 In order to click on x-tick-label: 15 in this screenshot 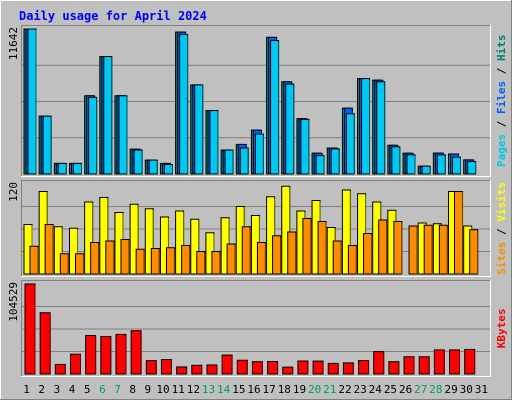, I will do `click(238, 389)`.